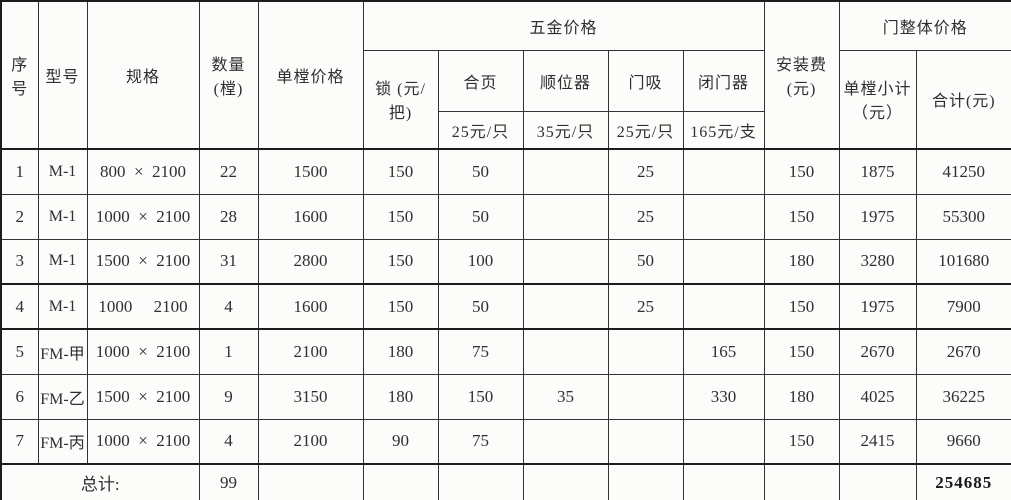  I want to click on col-header-doorstop: 门吸, so click(645, 80).